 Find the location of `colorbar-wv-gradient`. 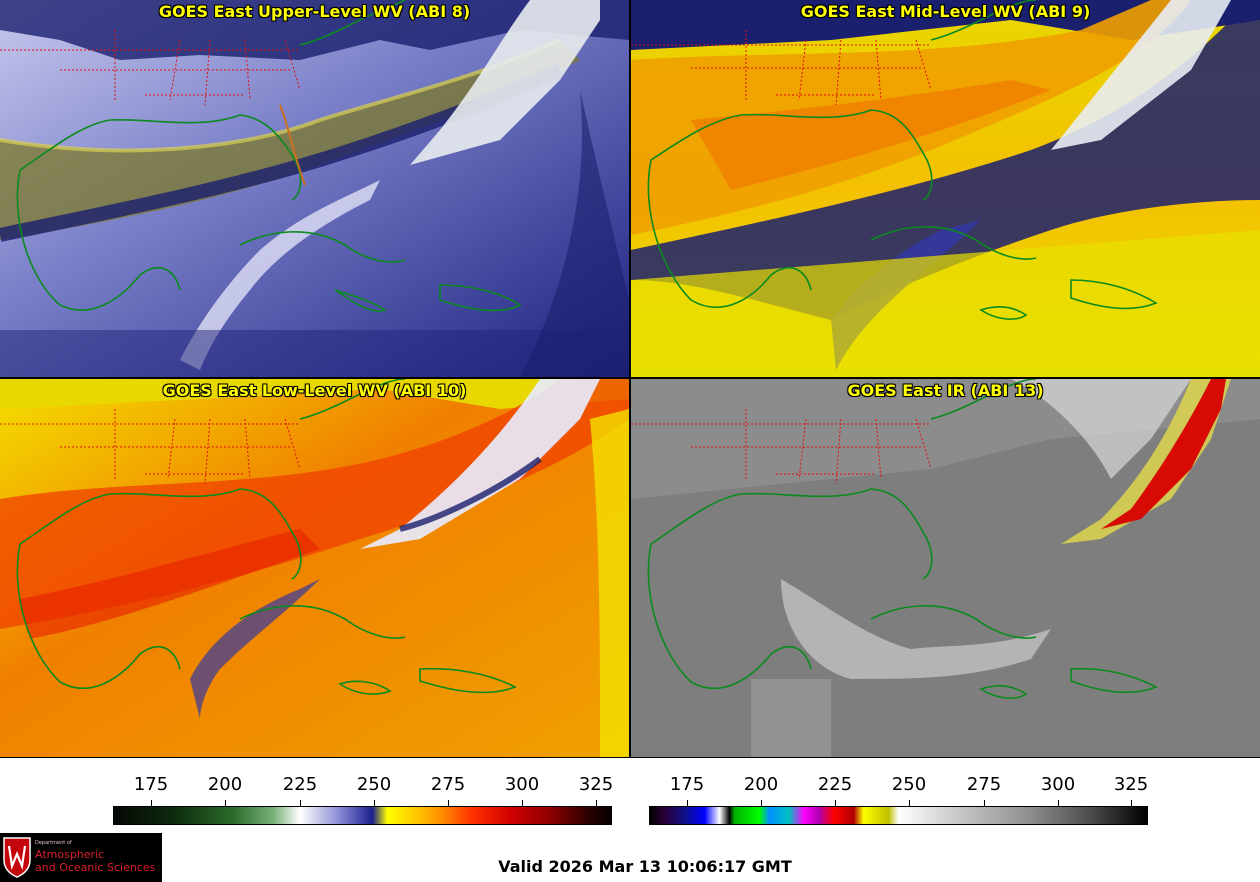

colorbar-wv-gradient is located at coordinates (362, 815).